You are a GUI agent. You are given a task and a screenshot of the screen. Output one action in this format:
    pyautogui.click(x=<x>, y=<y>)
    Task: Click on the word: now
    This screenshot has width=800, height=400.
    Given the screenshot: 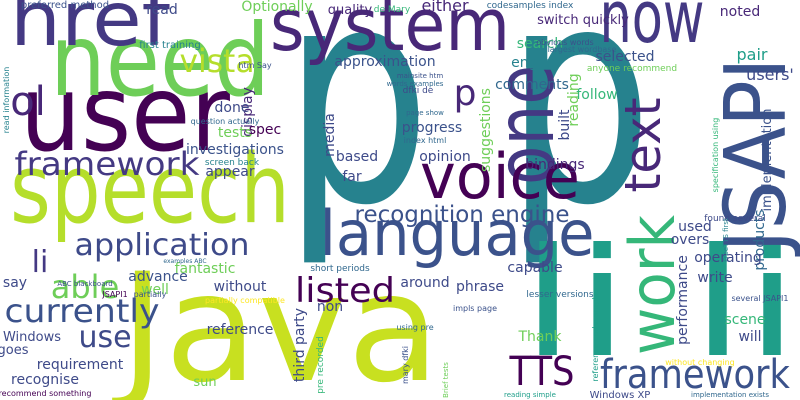 What is the action you would take?
    pyautogui.click(x=652, y=29)
    